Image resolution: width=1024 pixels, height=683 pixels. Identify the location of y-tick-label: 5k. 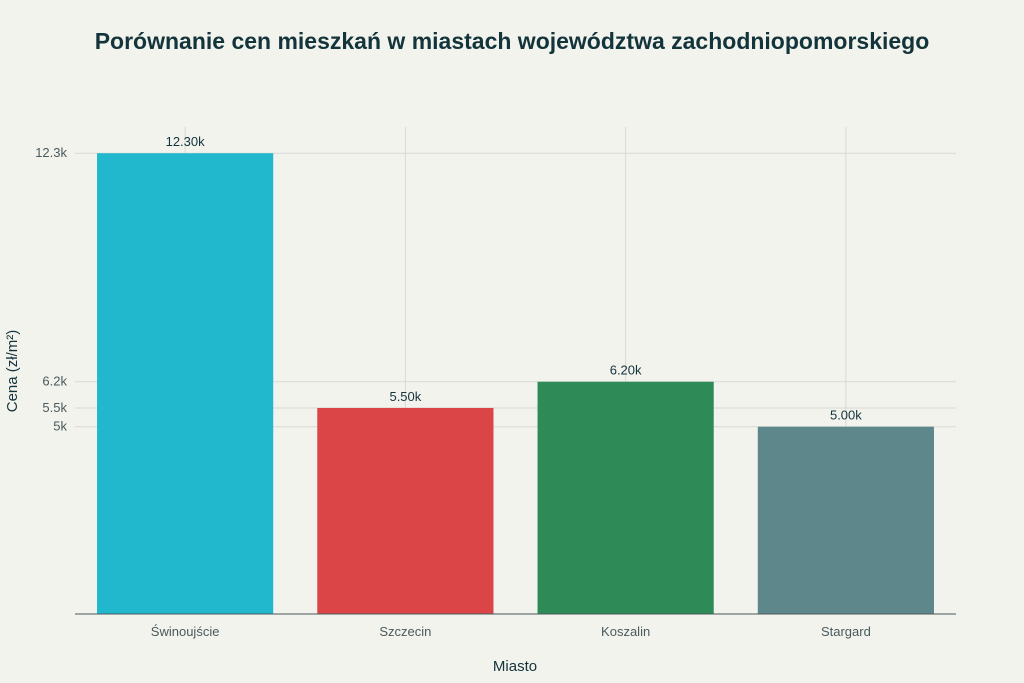
(60, 426).